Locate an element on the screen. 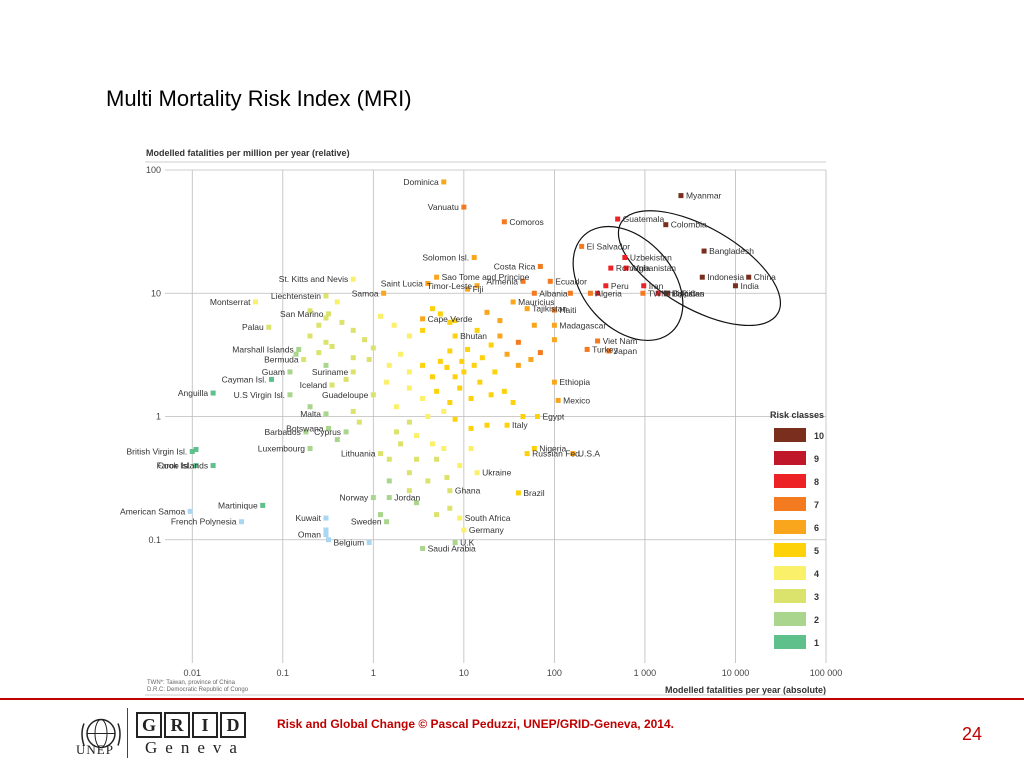  x-axis-title: Modelled fatalities per year (absolute) is located at coordinates (745, 690).